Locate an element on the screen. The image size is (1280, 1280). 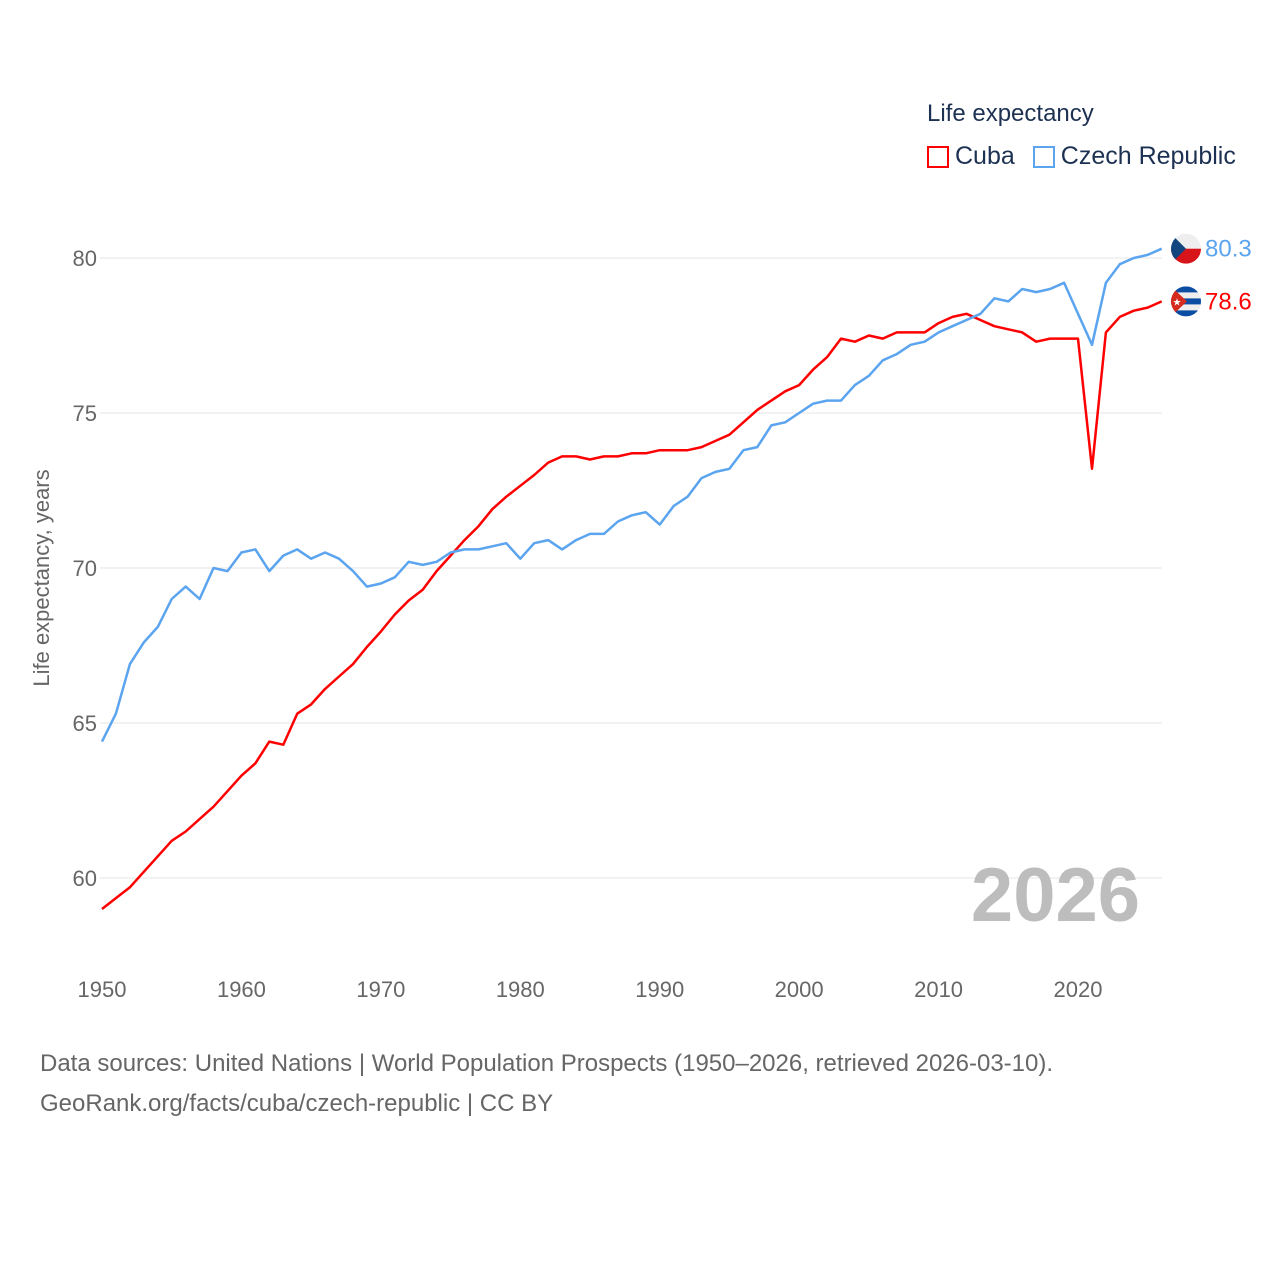
x-tick-label: 2020 is located at coordinates (1078, 989).